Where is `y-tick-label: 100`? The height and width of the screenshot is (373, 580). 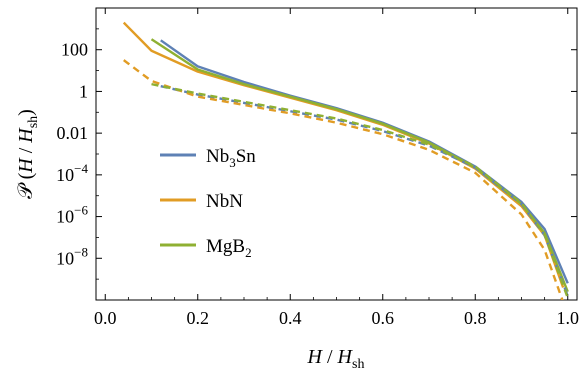
y-tick-label: 100 is located at coordinates (74, 50).